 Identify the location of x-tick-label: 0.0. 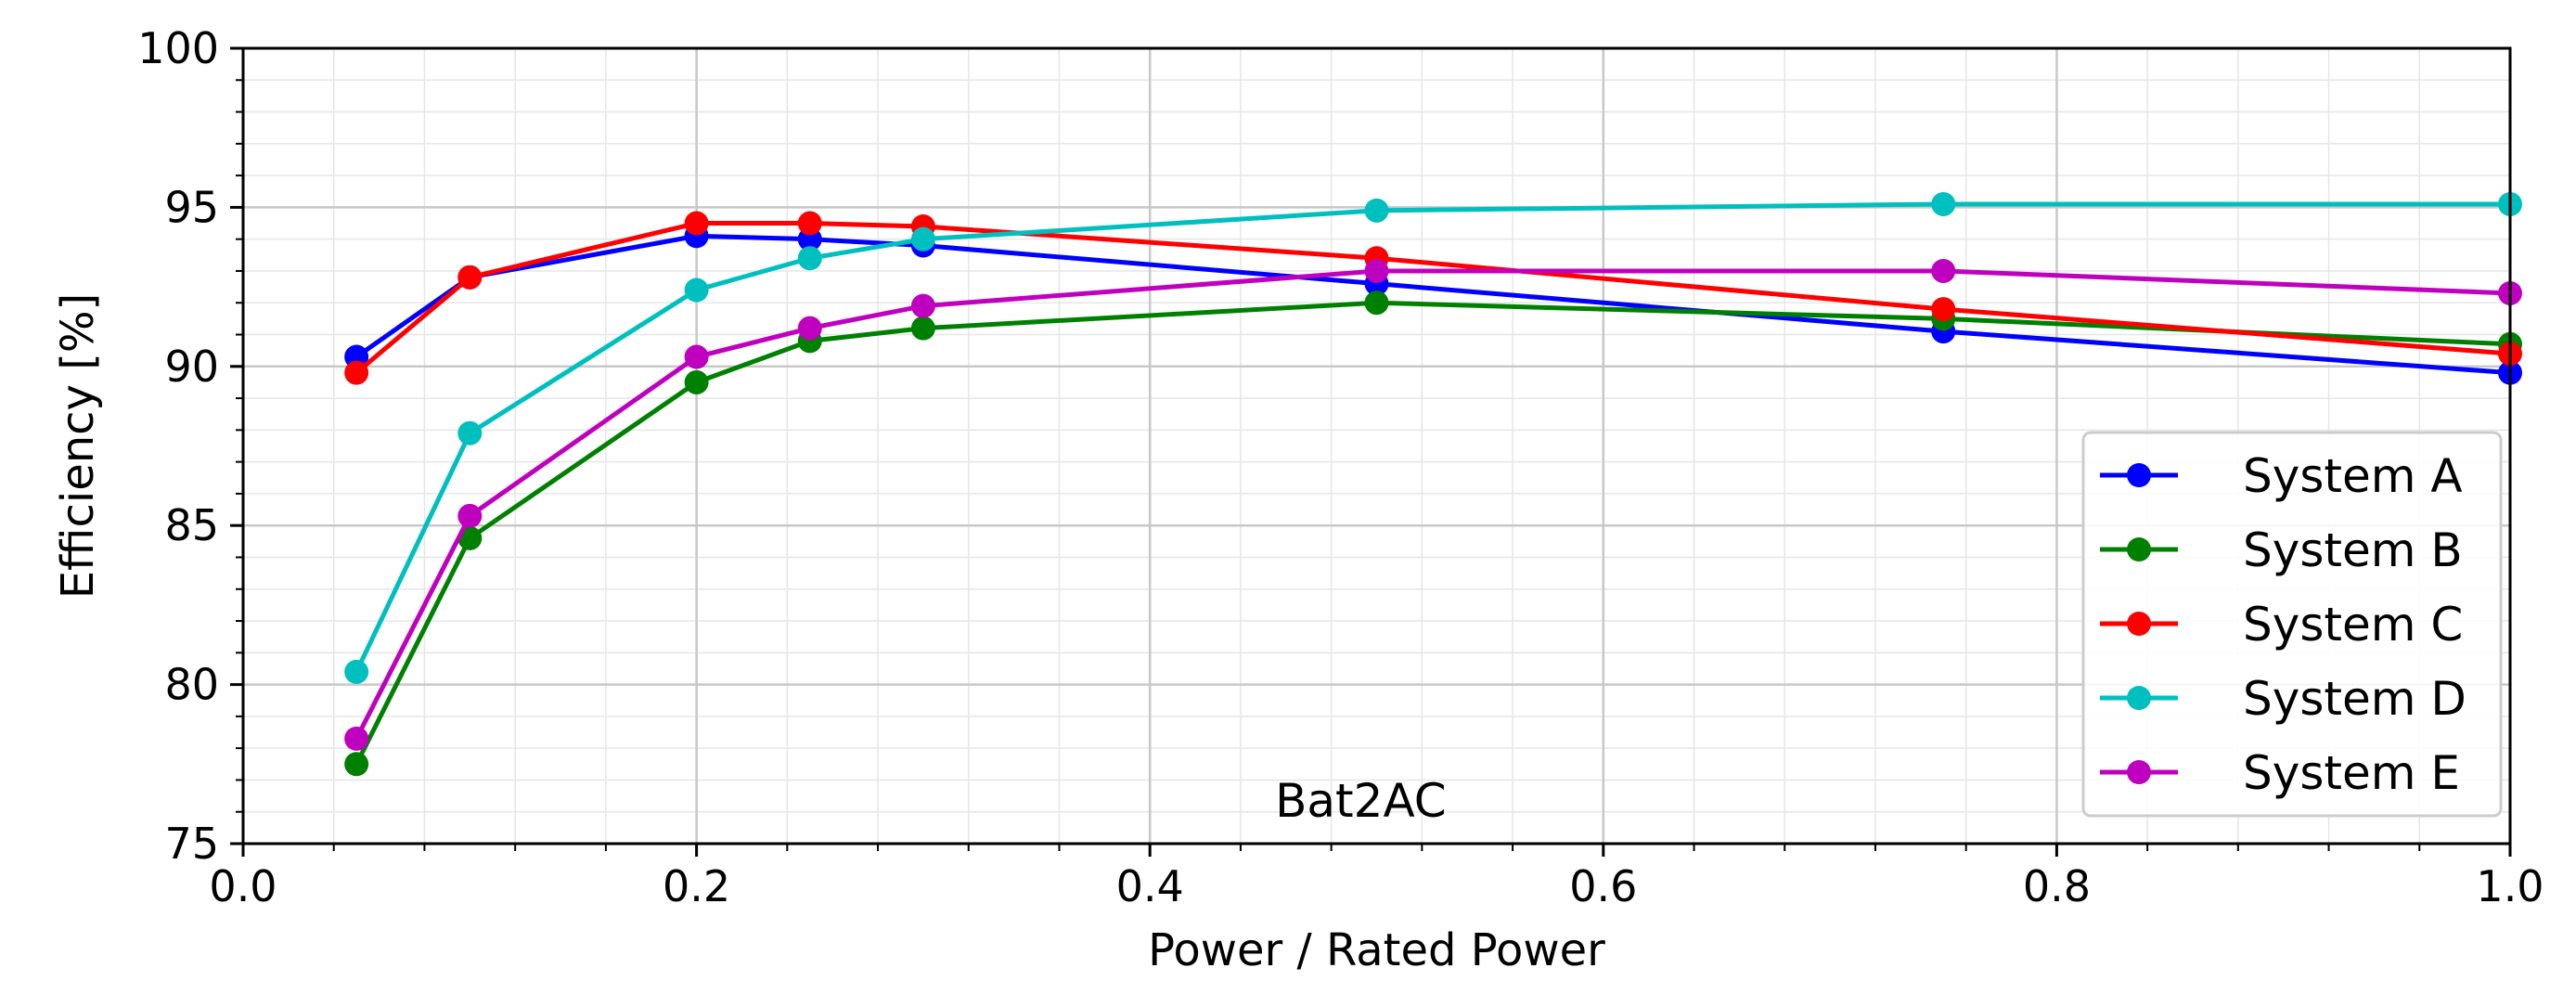
(243, 886).